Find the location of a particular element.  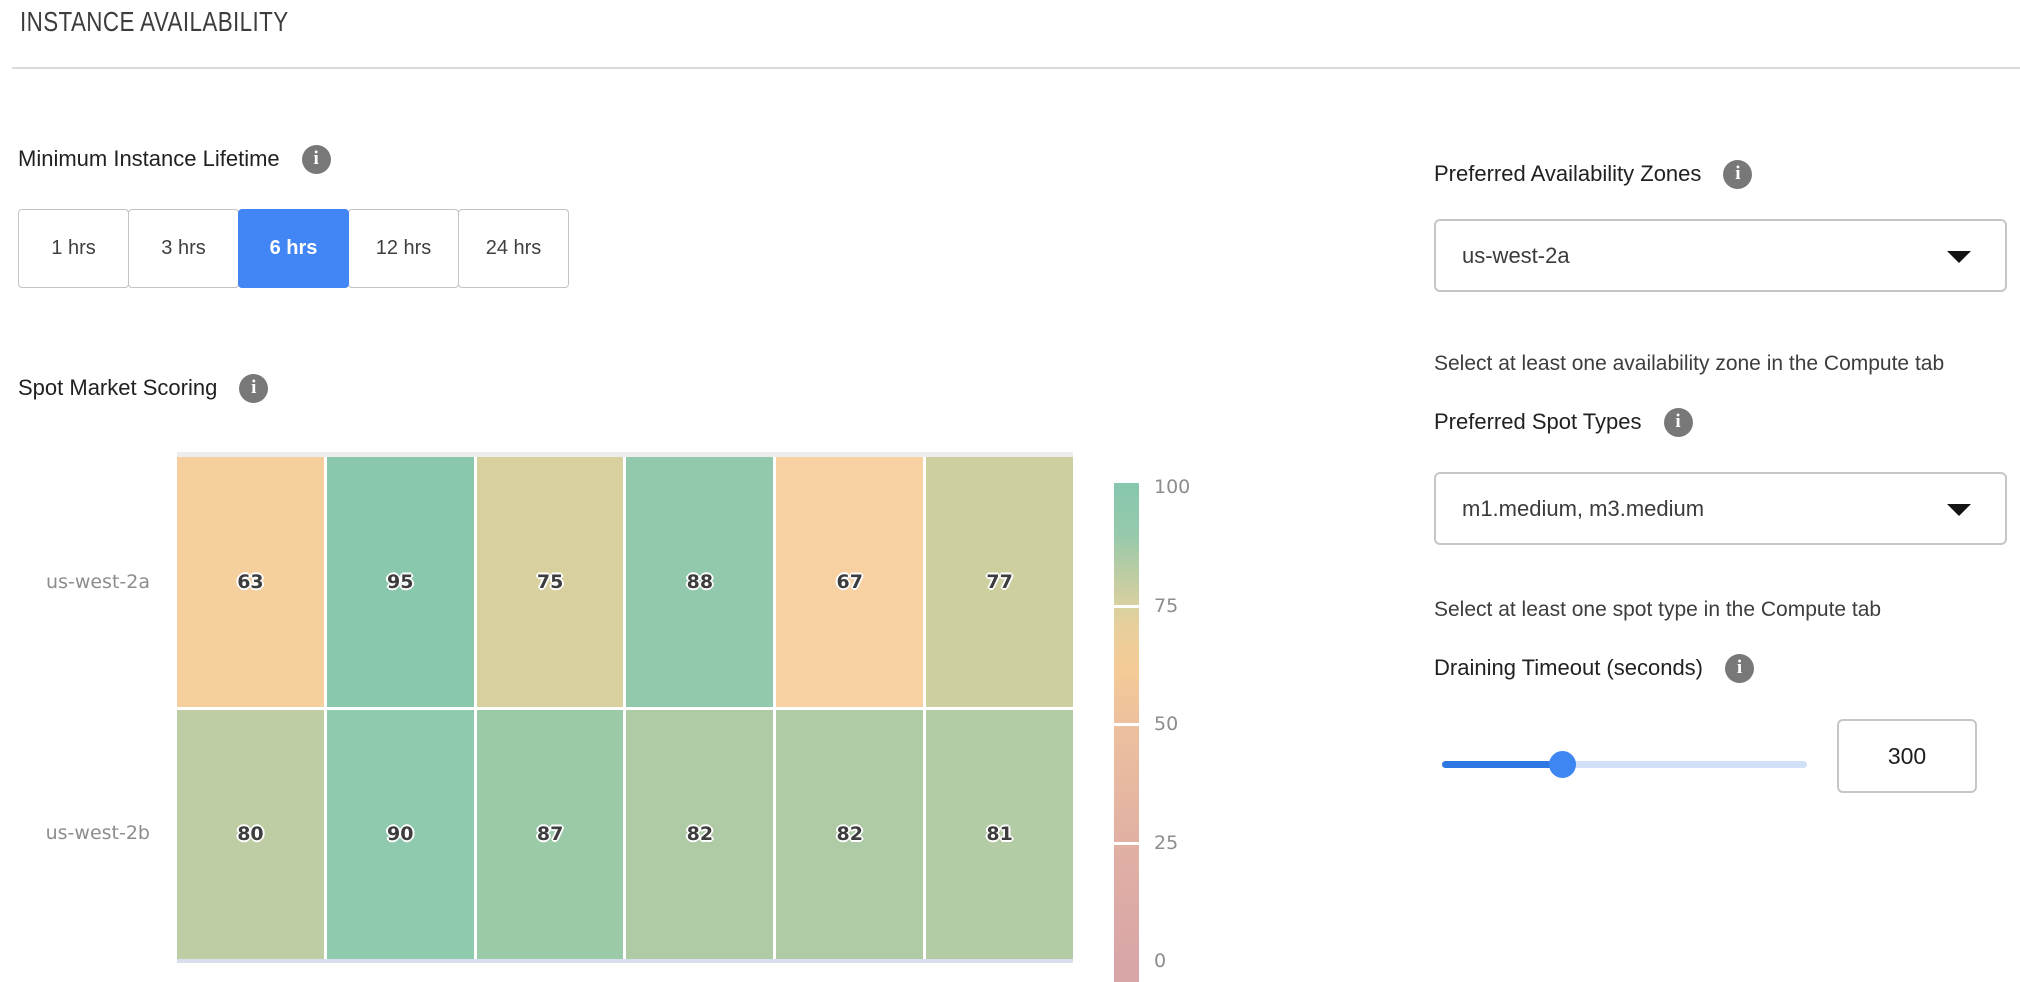

draining-timeout-input is located at coordinates (1907, 756).